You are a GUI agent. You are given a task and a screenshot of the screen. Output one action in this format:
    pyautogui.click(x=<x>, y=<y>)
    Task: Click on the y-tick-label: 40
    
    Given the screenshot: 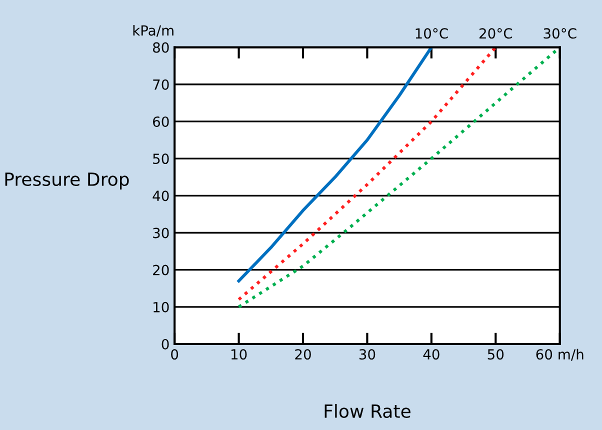 What is the action you would take?
    pyautogui.click(x=160, y=196)
    